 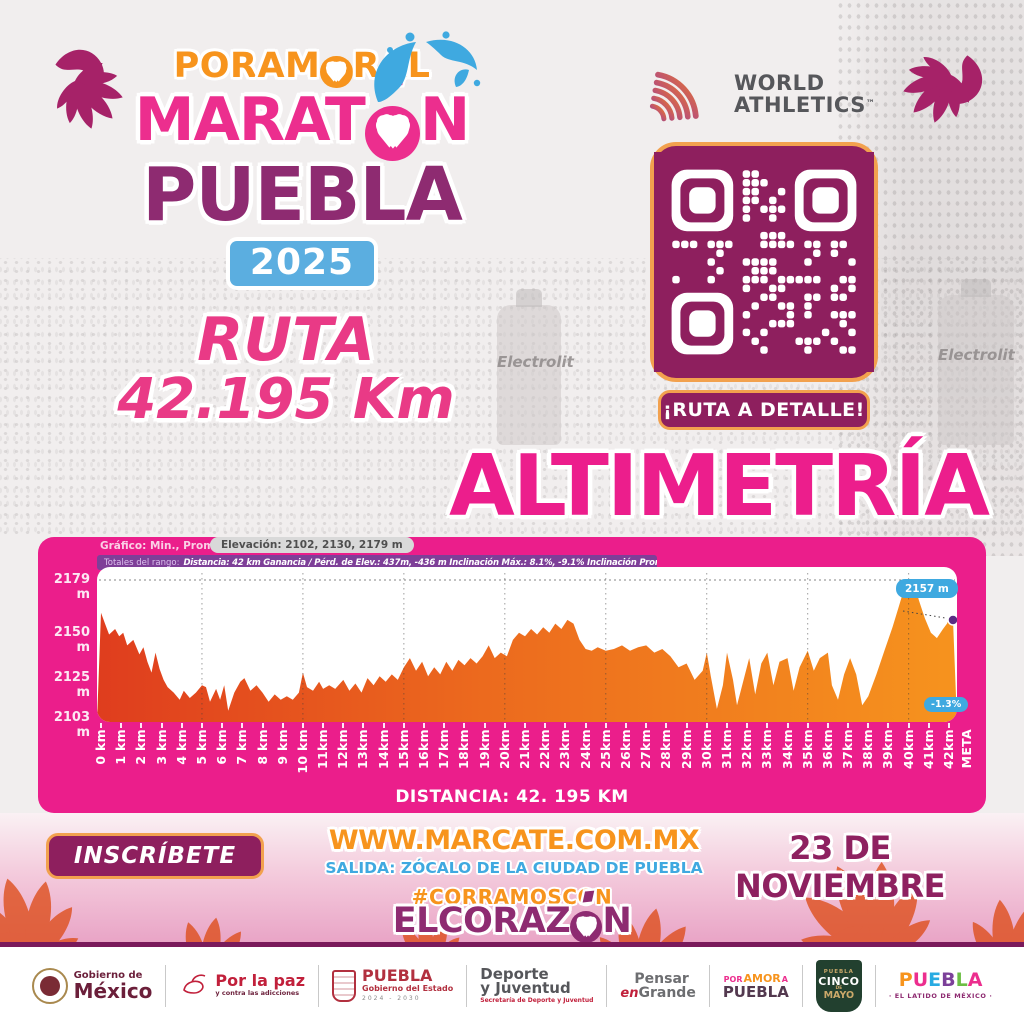 I want to click on sponsor-letter: A, so click(x=975, y=980).